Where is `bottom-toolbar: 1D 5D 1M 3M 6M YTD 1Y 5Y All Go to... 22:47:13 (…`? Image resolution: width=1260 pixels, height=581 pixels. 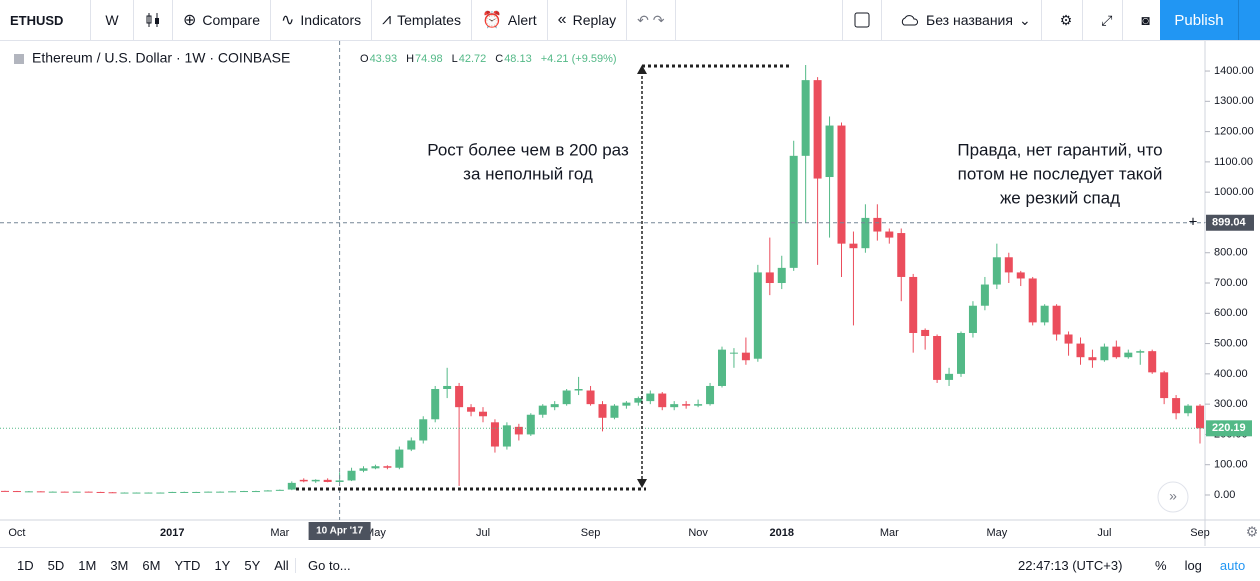
bottom-toolbar: 1D 5D 1M 3M 6M YTD 1Y 5Y All Go to... 22:47:13 (… is located at coordinates (630, 564).